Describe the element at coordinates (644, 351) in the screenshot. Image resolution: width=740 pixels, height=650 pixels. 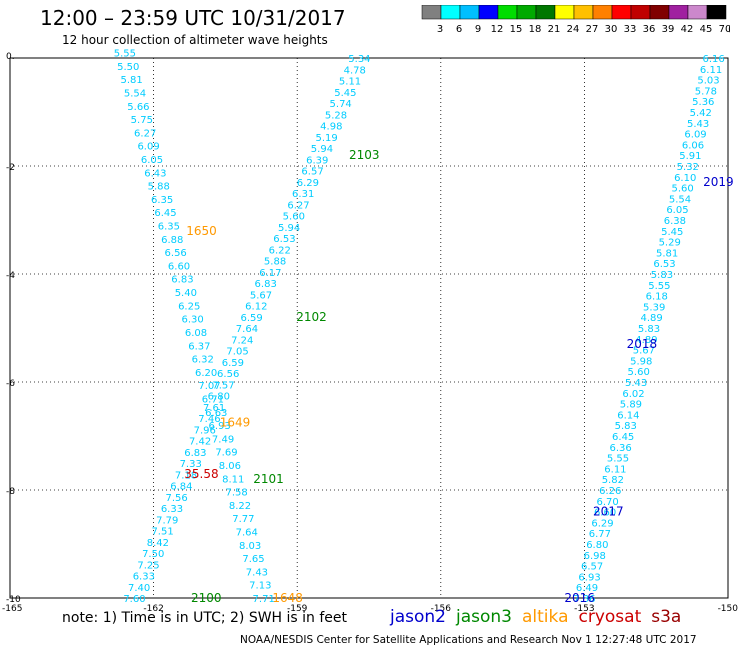
I see `data-label: 5.67` at that location.